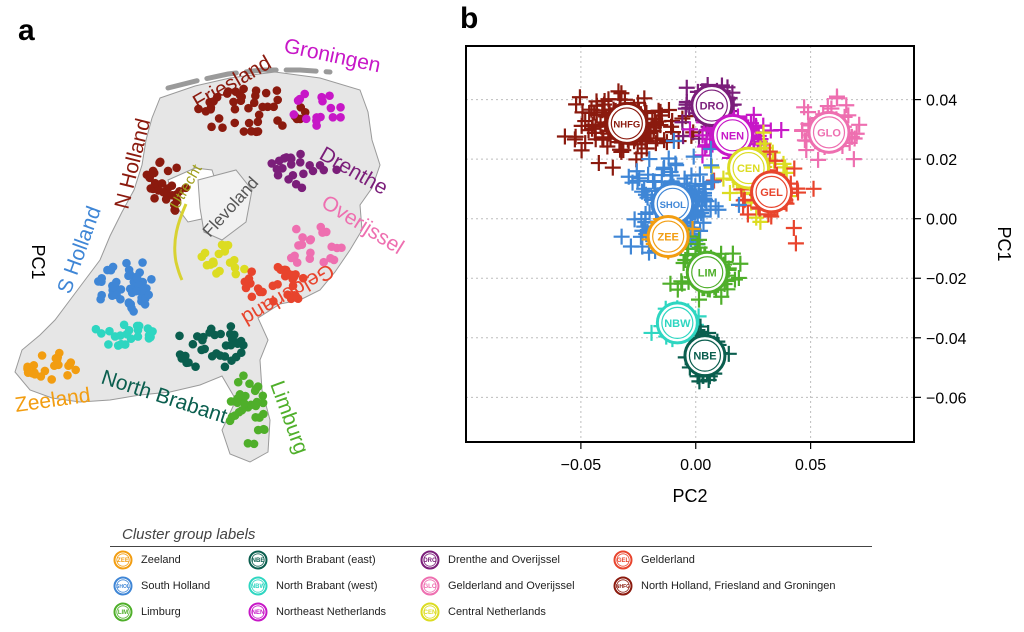 This screenshot has height=632, width=1024. I want to click on legend-item-nbe: NBE North Brabant (east), so click(310, 560).